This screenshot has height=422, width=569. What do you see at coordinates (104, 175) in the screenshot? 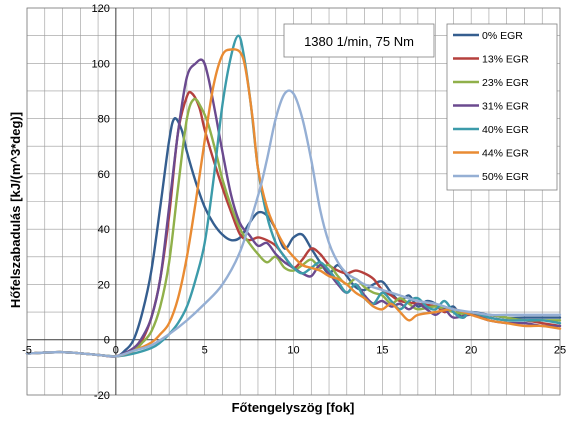
I see `y-tick-label: 60` at bounding box center [104, 175].